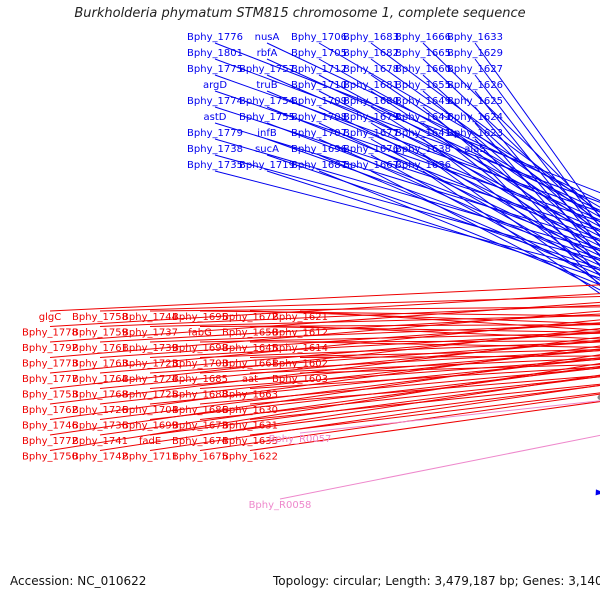 The width and height of the screenshot is (600, 600). Describe the element at coordinates (50, 395) in the screenshot. I see `gene-label: Bphy_1753` at that location.